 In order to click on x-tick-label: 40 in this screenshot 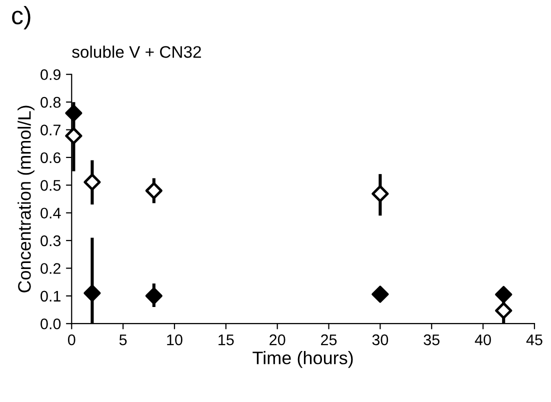, I will do `click(482, 340)`.